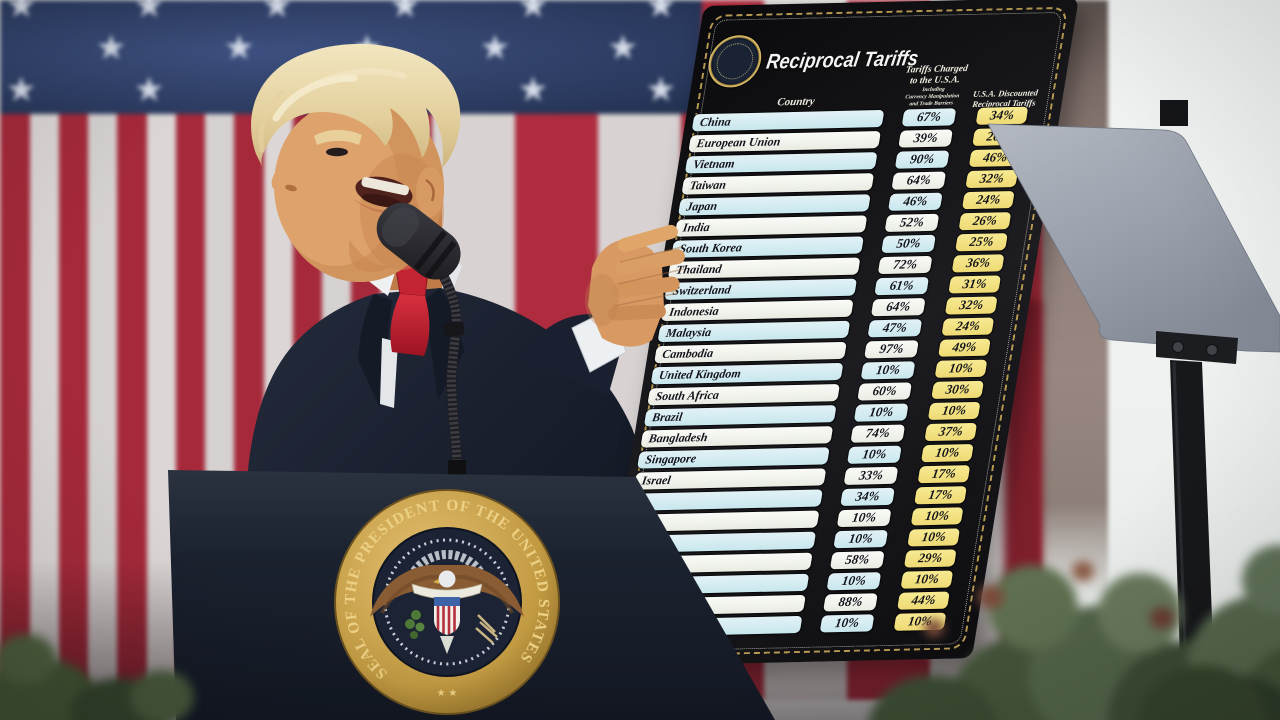 The height and width of the screenshot is (720, 1280). Describe the element at coordinates (733, 458) in the screenshot. I see `country-cell: Singapore` at that location.